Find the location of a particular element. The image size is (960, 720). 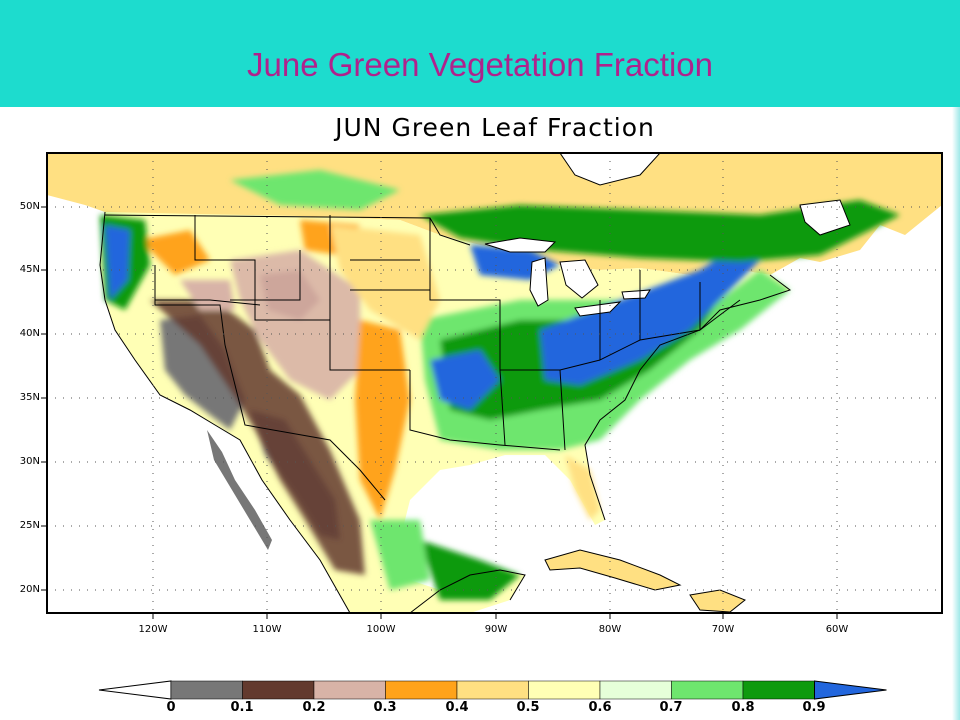

legend-label-0-6: 0.6 is located at coordinates (600, 707).